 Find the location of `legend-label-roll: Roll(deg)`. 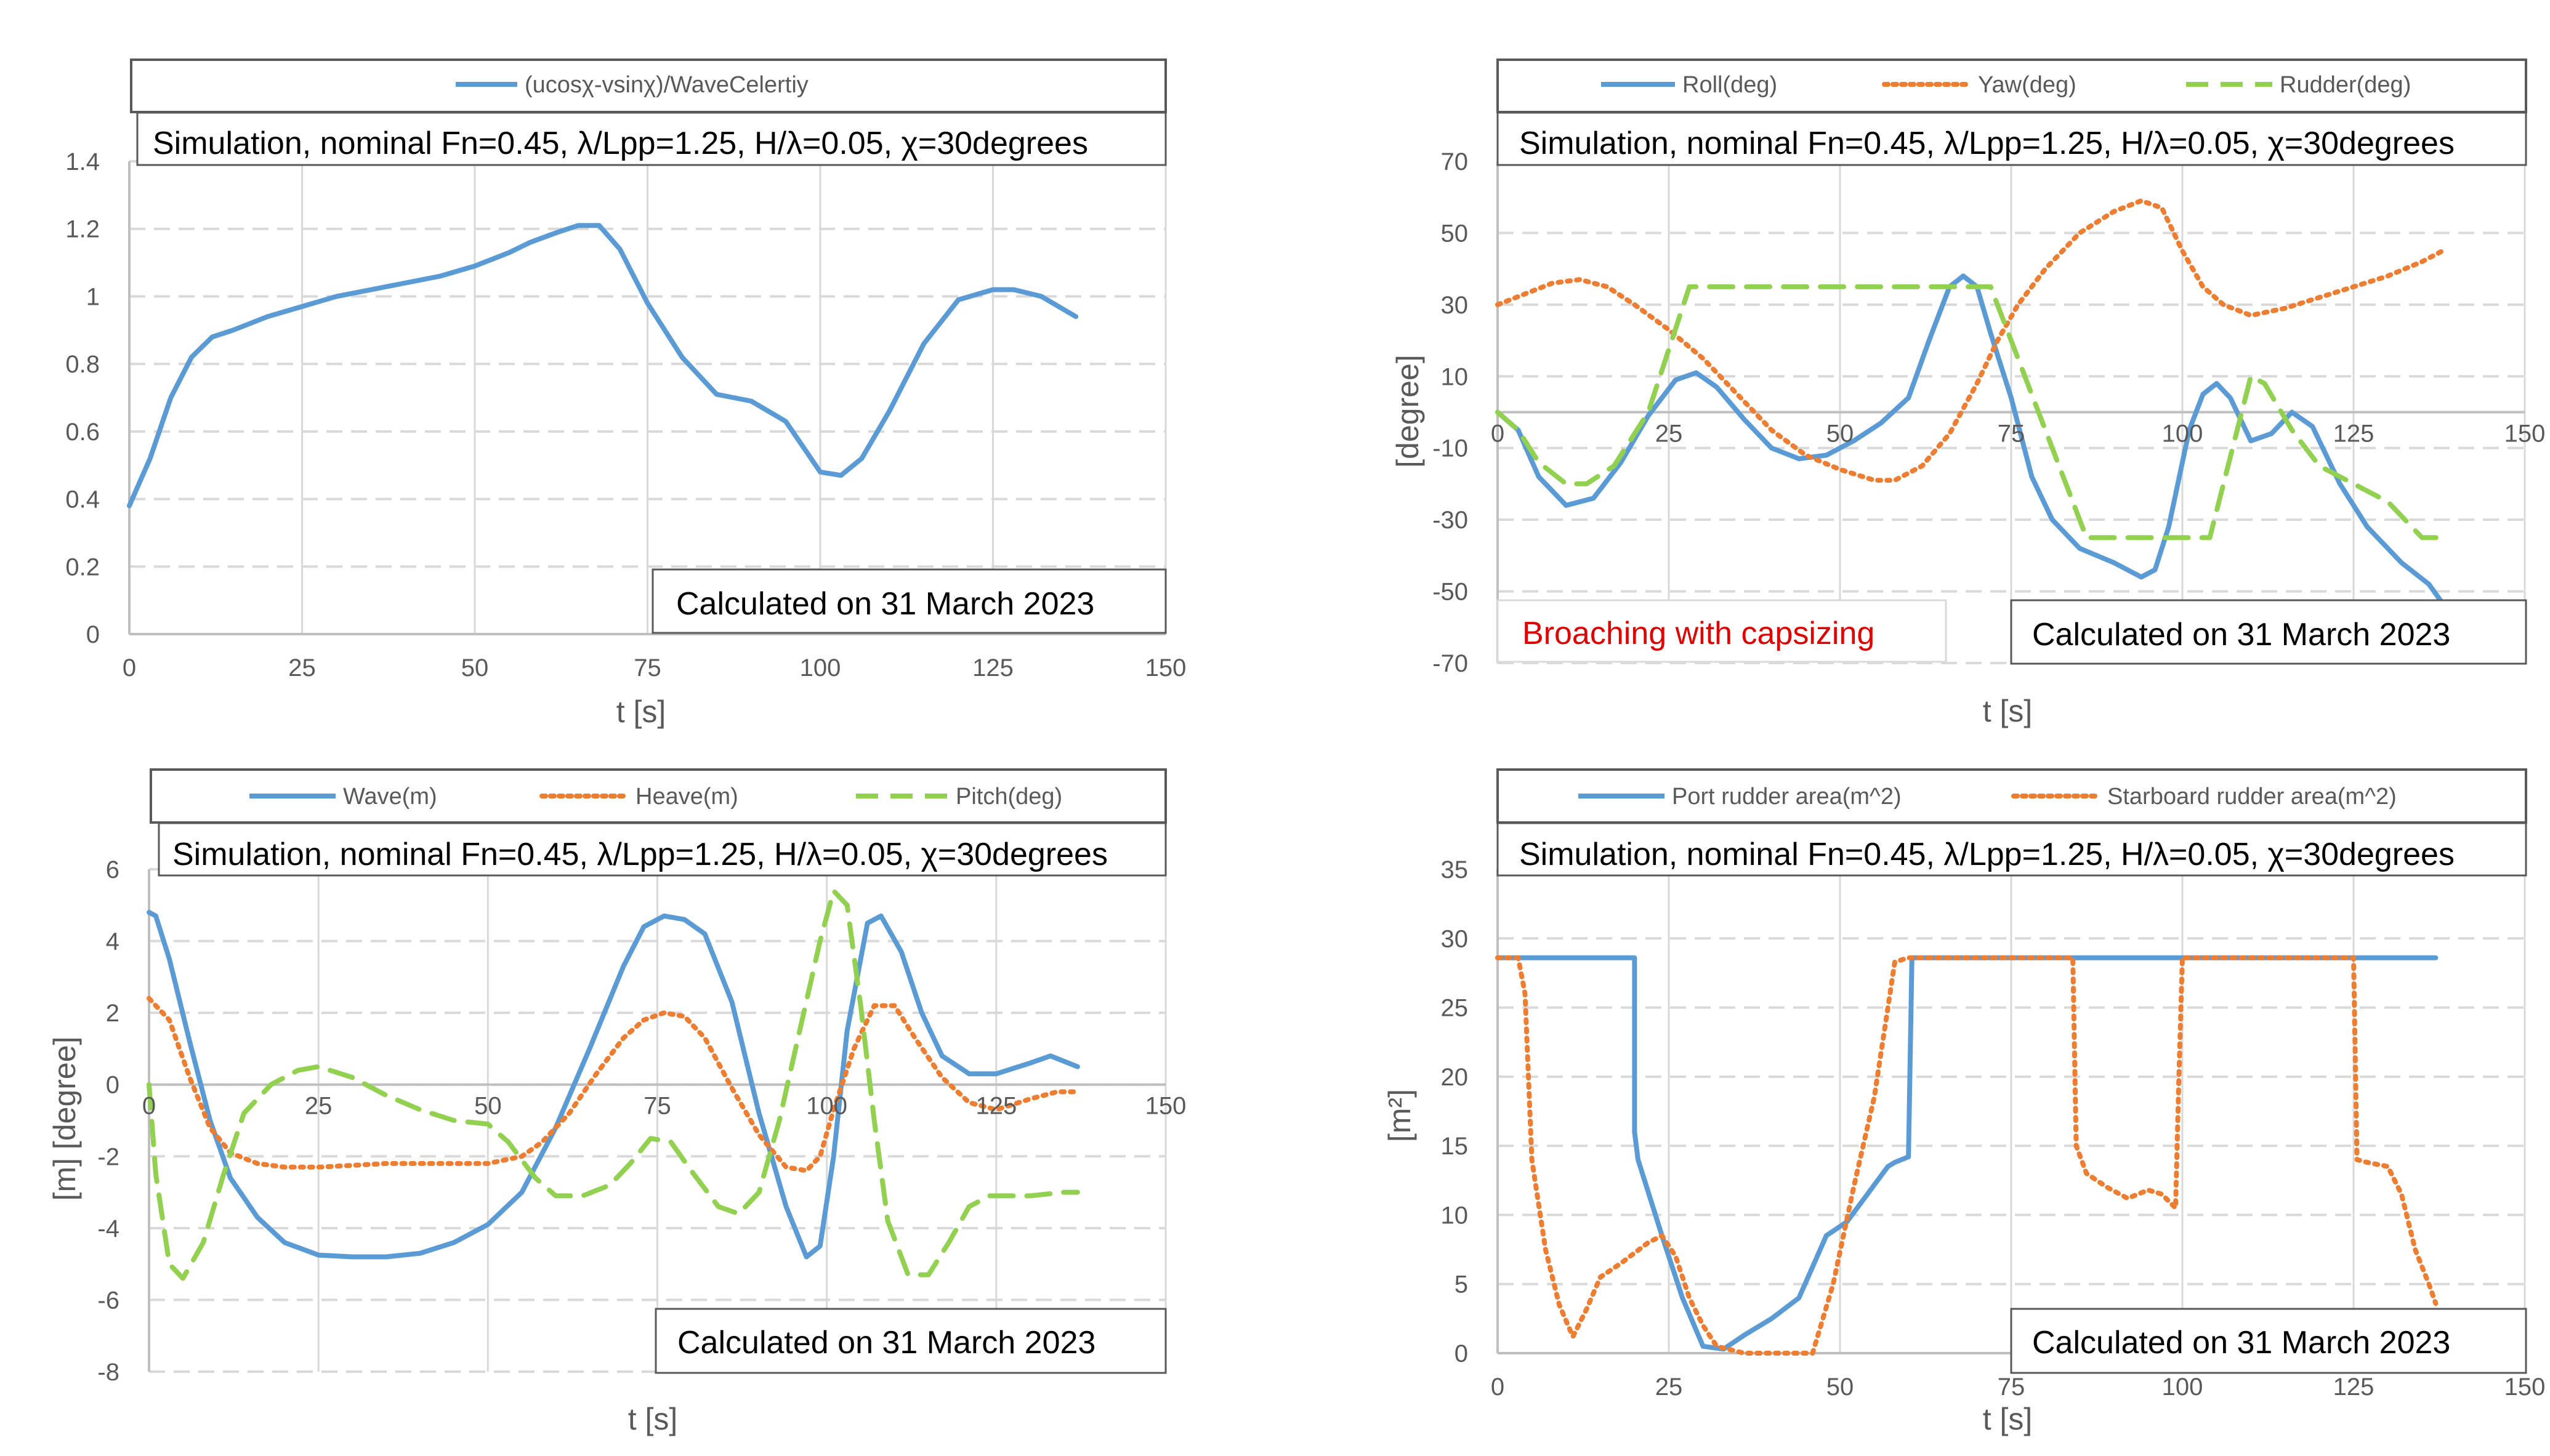

legend-label-roll: Roll(deg) is located at coordinates (1729, 85).